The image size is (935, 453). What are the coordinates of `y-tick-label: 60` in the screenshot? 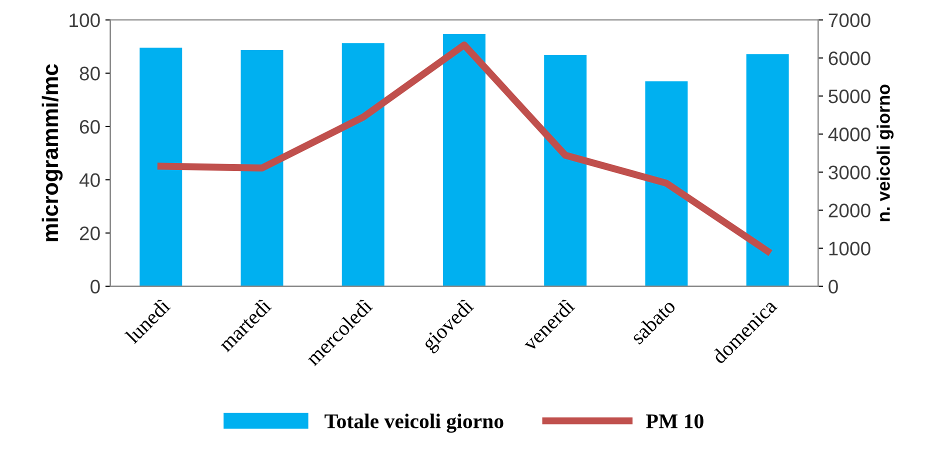 It's located at (90, 127).